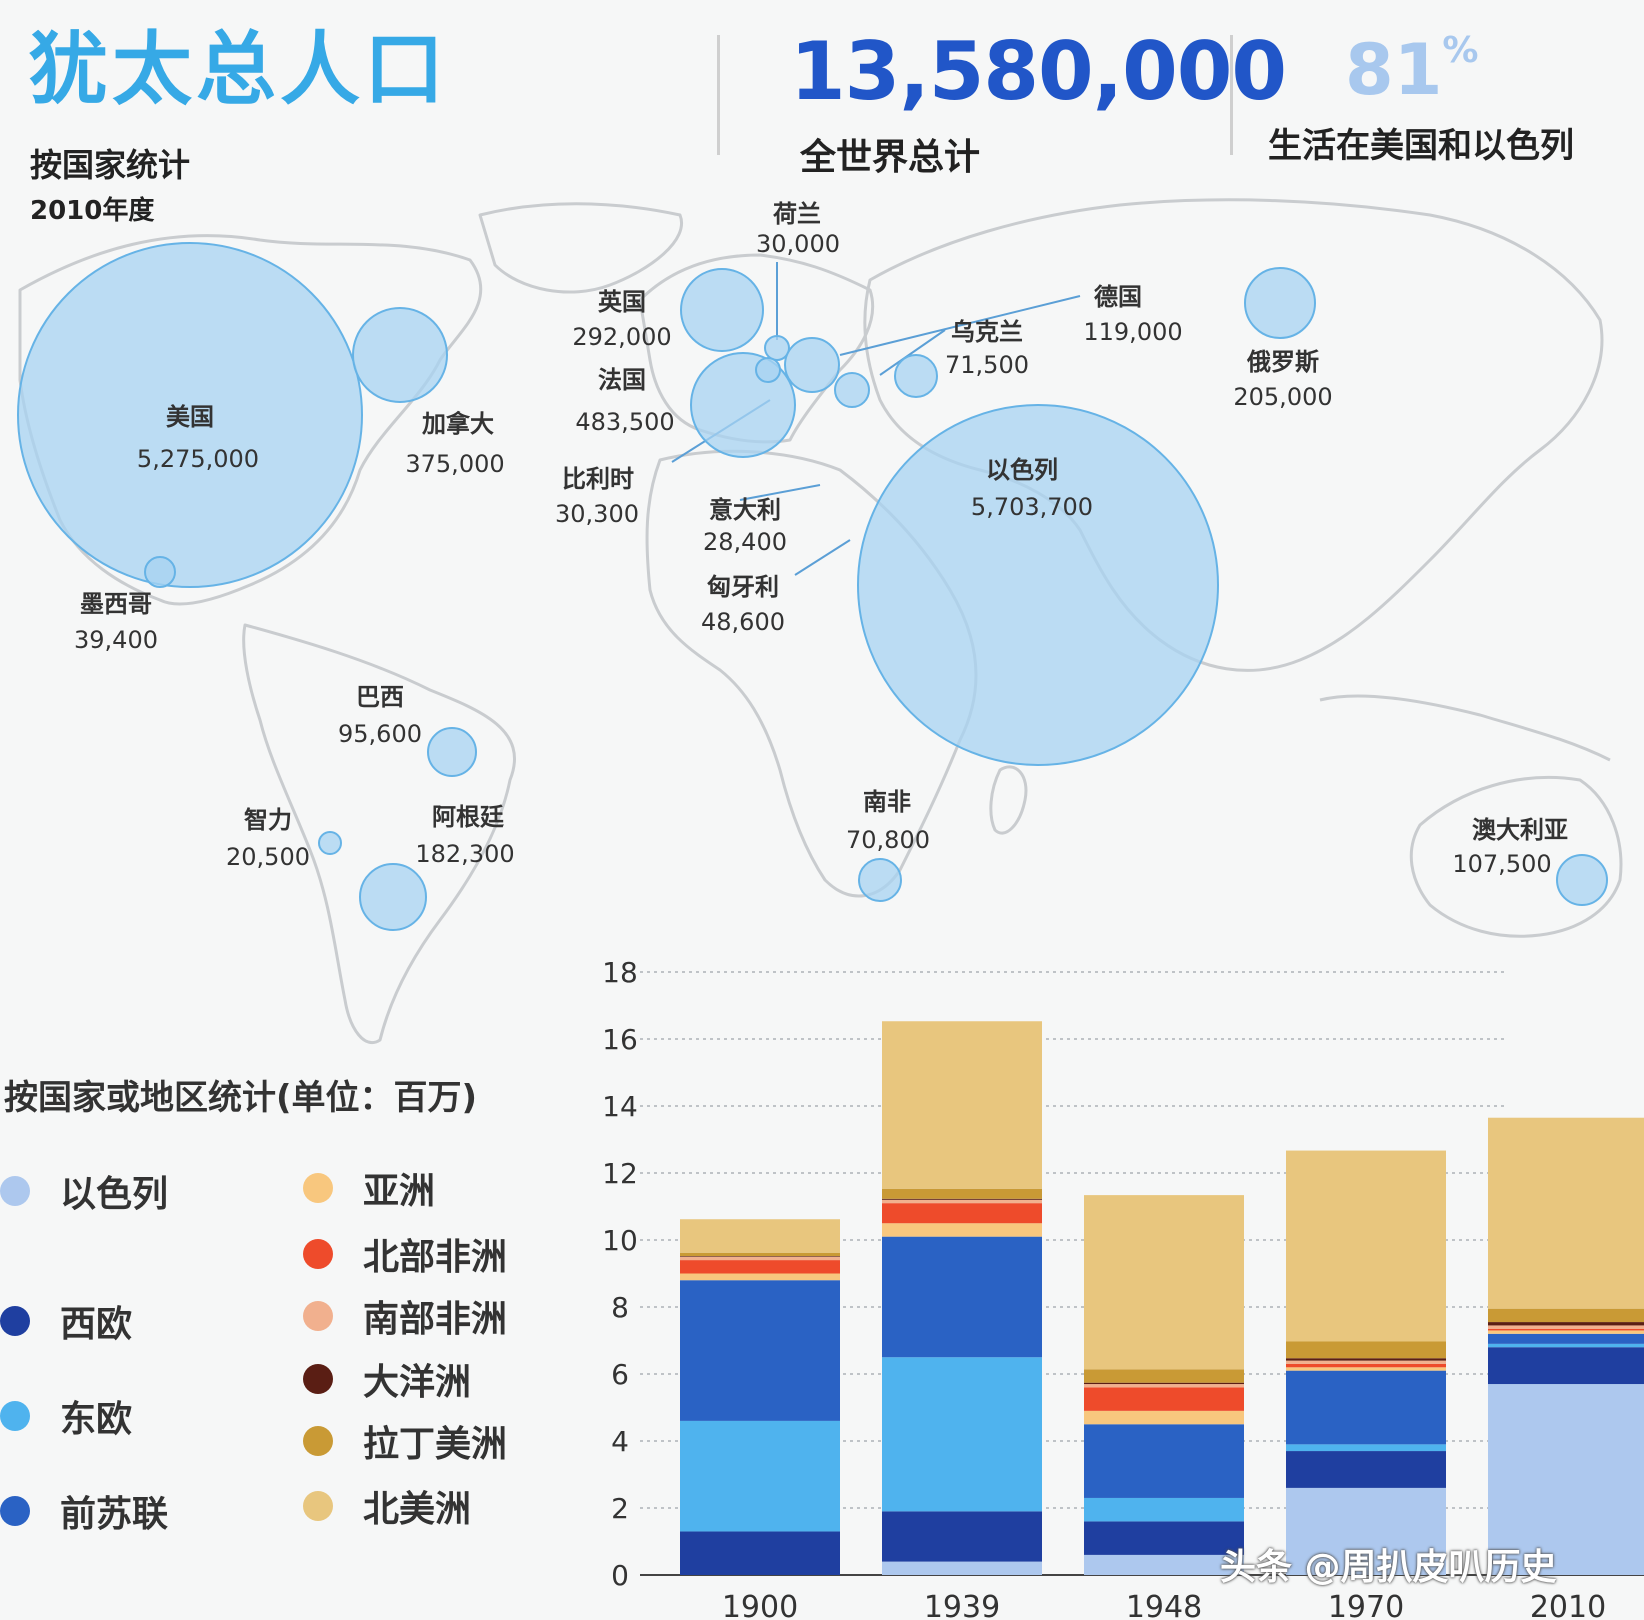  What do you see at coordinates (743, 622) in the screenshot?
I see `label-hungary-value: 48,600` at bounding box center [743, 622].